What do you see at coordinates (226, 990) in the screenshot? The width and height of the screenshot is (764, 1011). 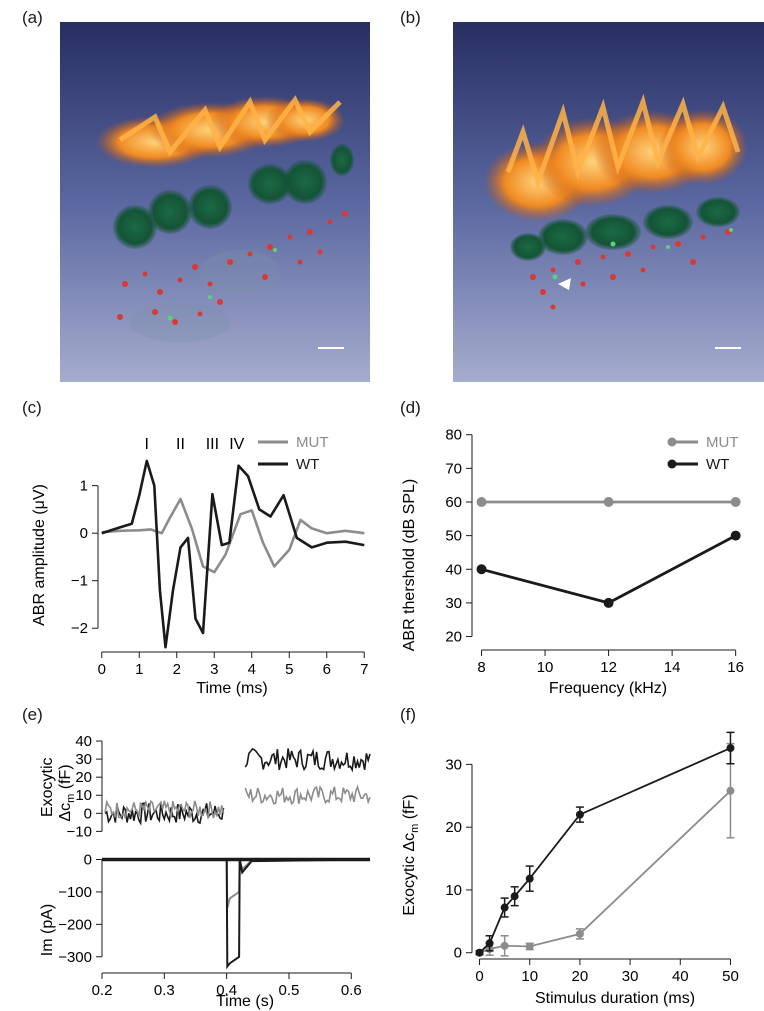 I see `x-tick-label: 0.4` at bounding box center [226, 990].